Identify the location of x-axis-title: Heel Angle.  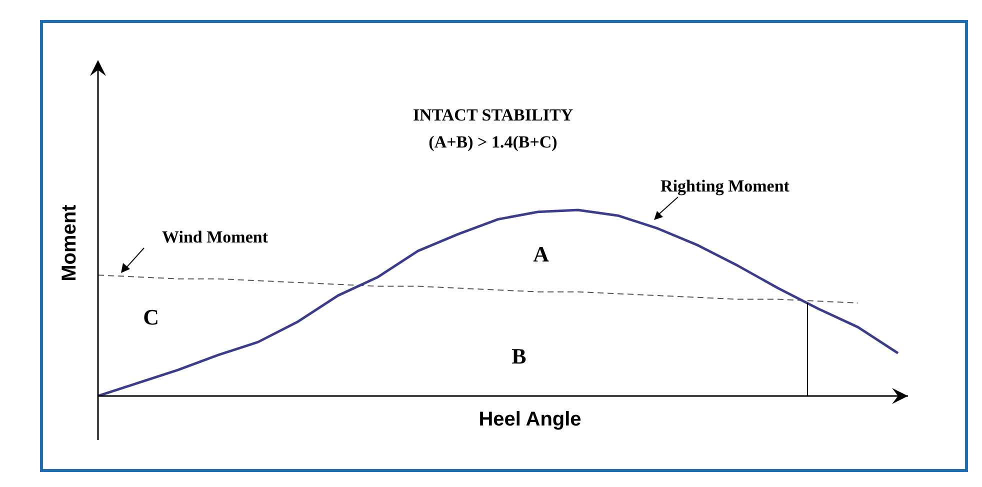
(530, 419).